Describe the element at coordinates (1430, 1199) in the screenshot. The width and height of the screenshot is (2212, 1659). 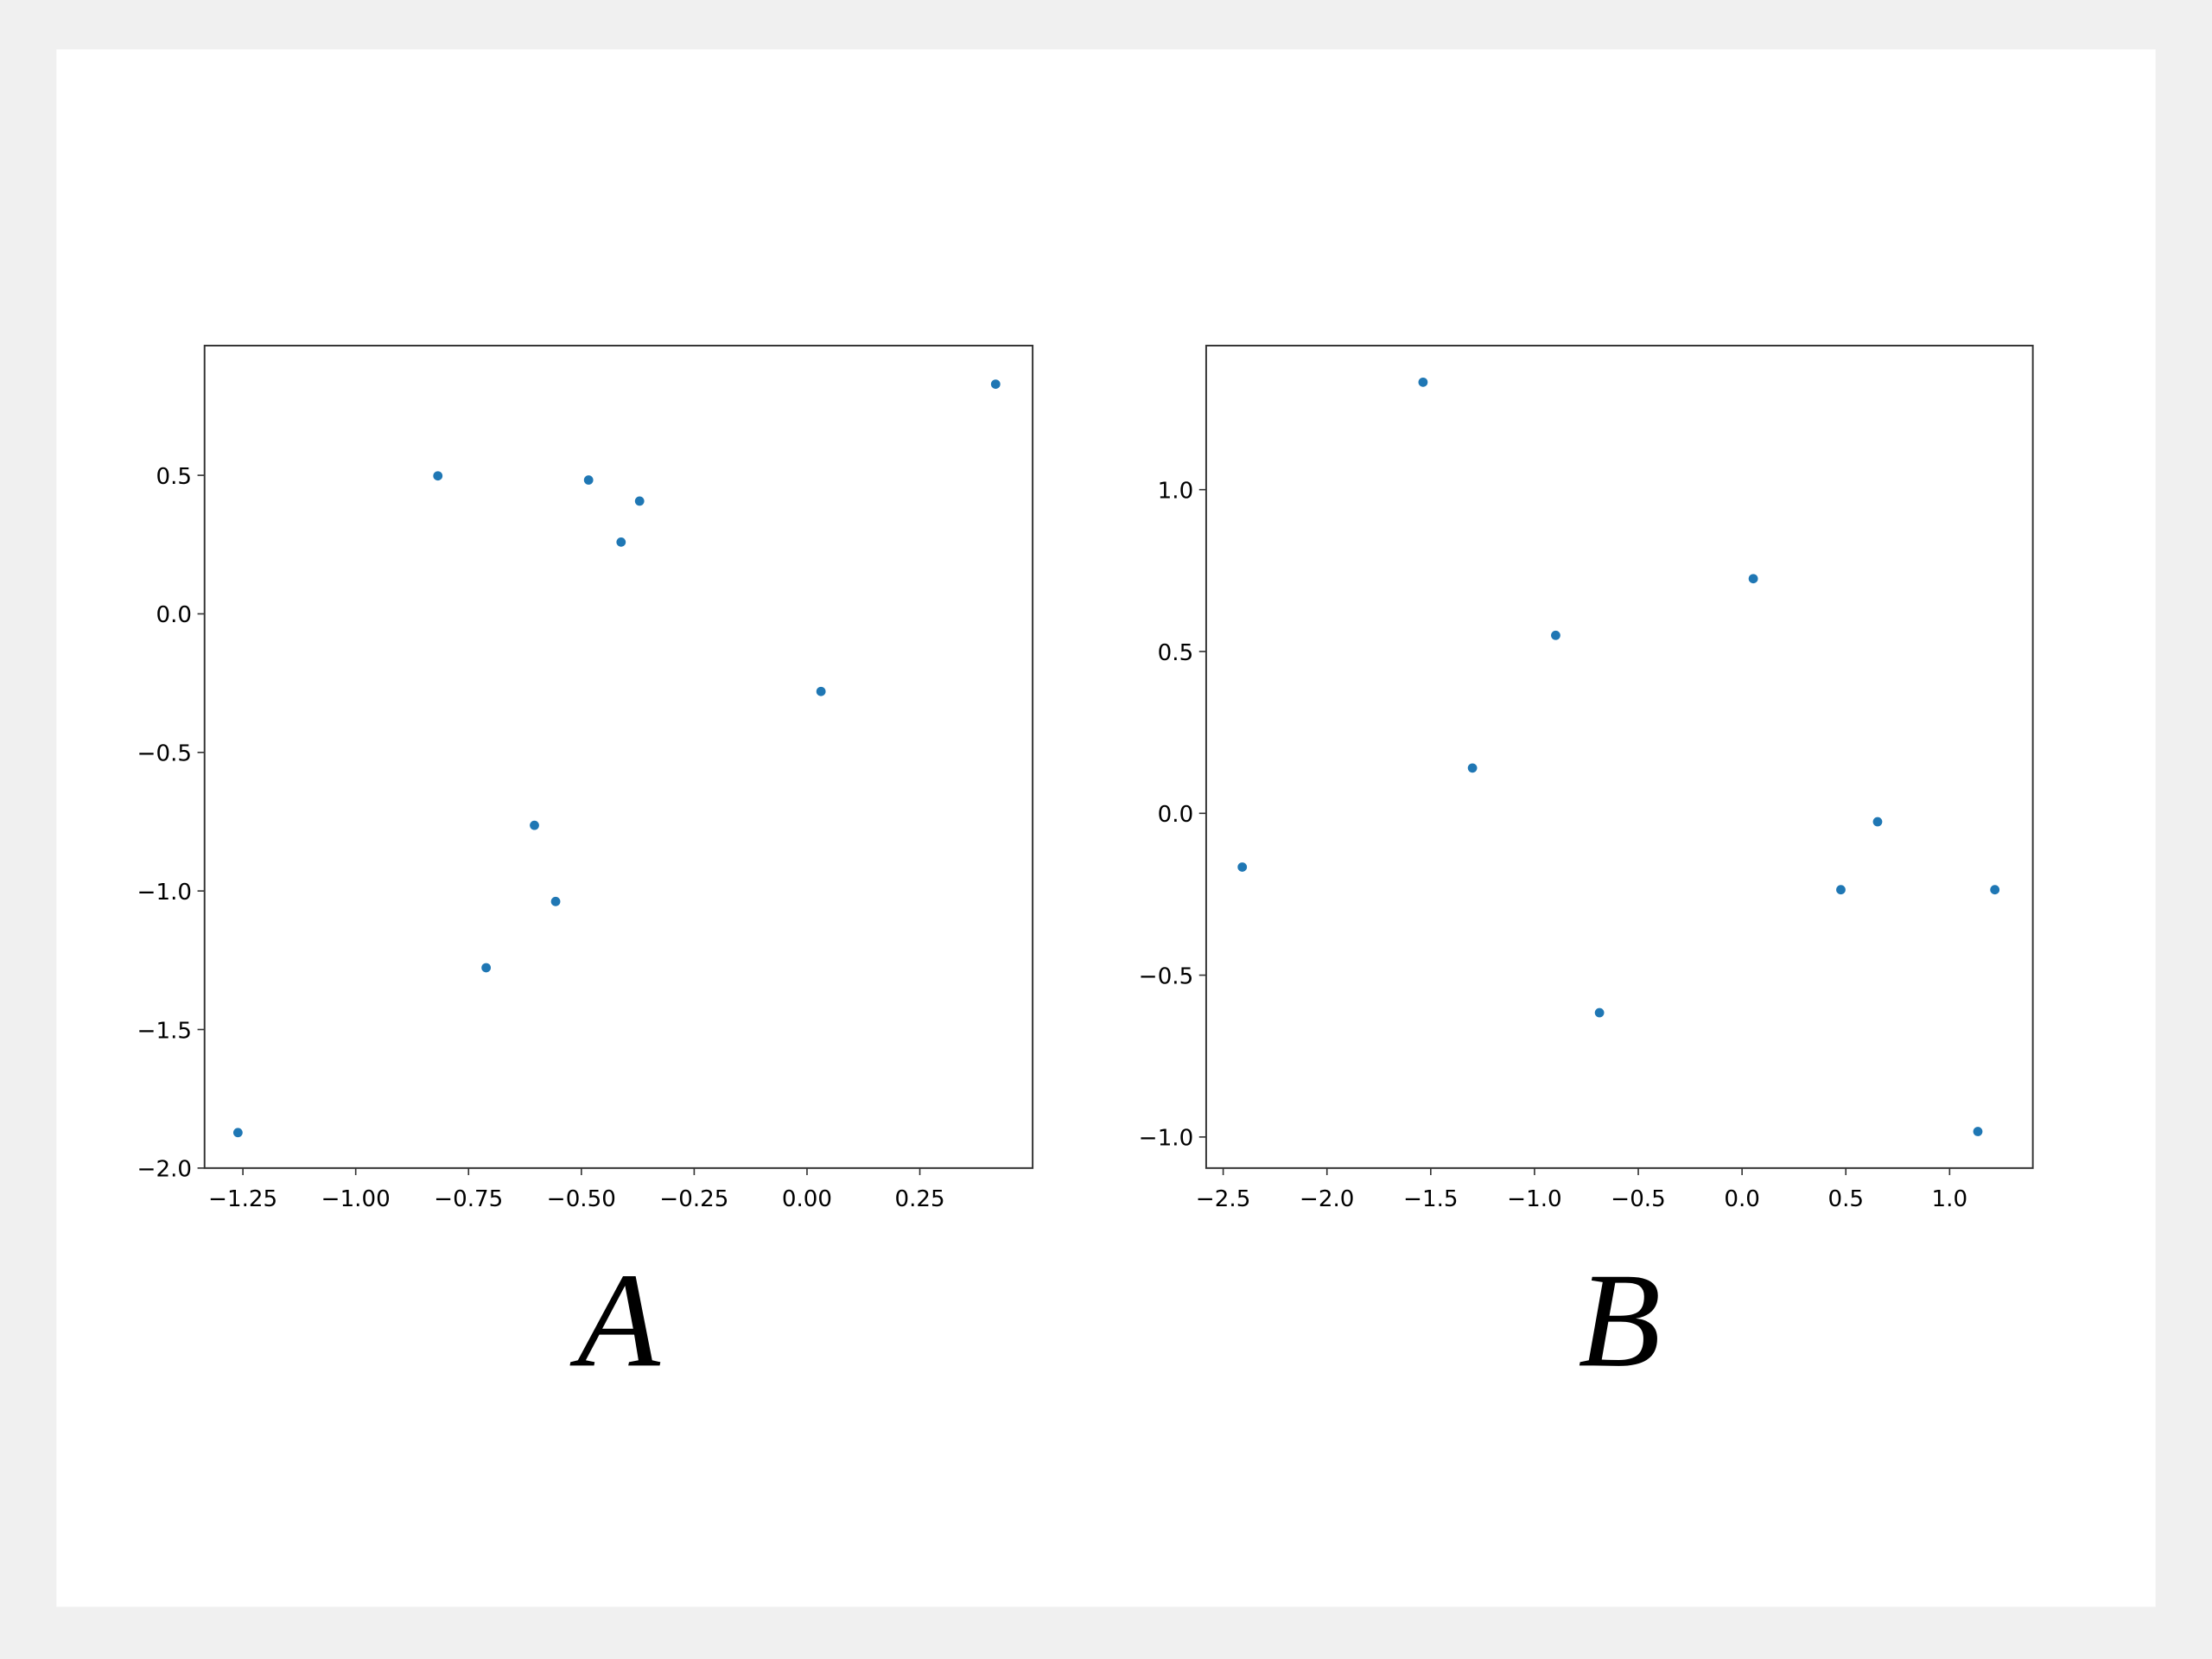
I see `x-tick-label: −1.5` at that location.